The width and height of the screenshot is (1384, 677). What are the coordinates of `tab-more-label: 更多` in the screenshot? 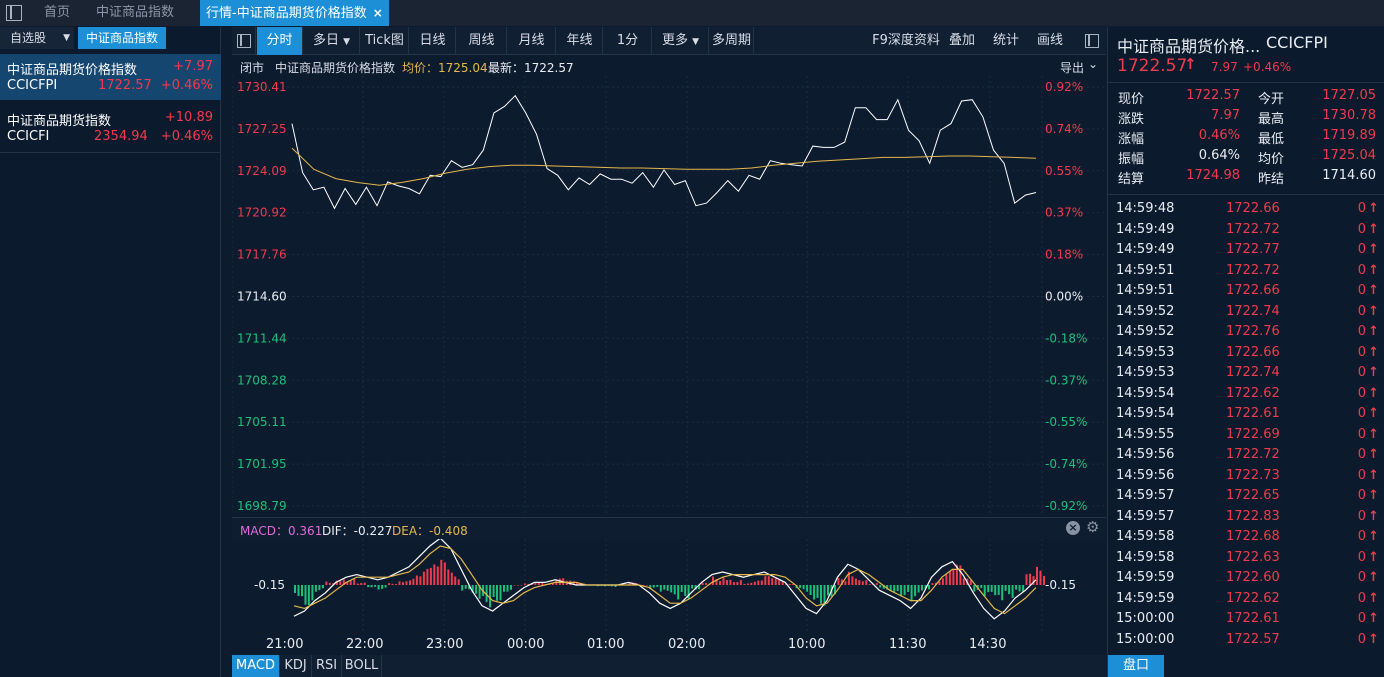 It's located at (674, 40).